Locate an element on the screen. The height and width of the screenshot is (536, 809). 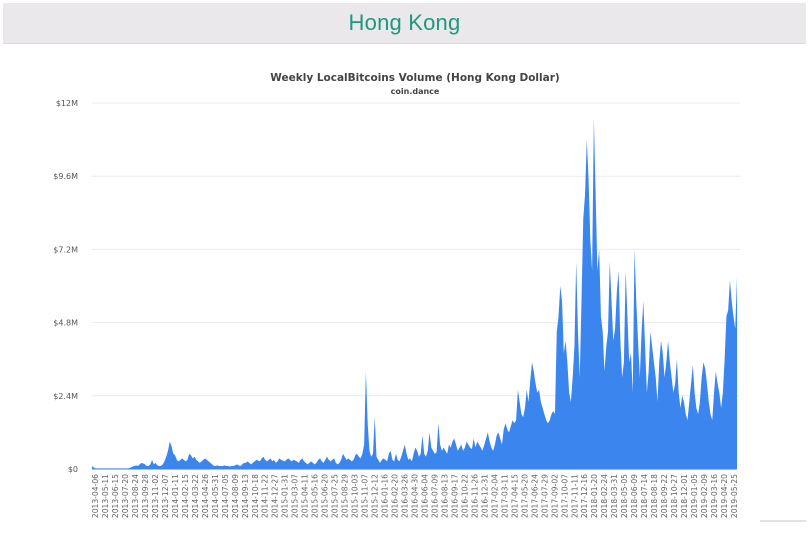
x-tick-label: 2013-05-11 is located at coordinates (105, 496).